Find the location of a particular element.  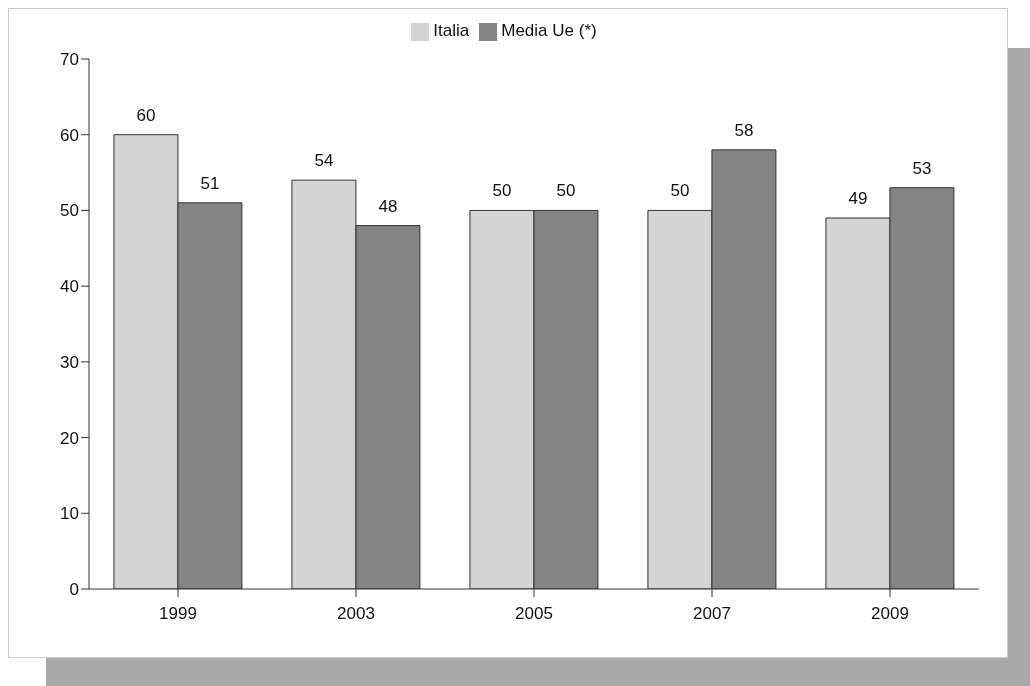

y-tick-label: 10 is located at coordinates (69, 514).